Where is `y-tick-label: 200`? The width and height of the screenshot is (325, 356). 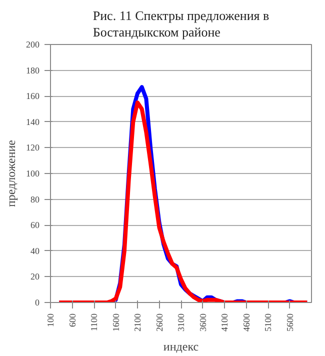 y-tick-label: 200 is located at coordinates (33, 45).